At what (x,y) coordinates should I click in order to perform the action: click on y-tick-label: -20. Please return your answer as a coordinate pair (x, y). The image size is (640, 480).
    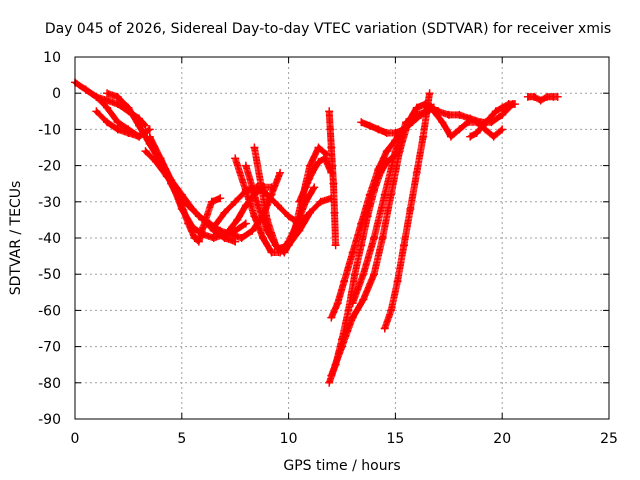
    Looking at the image, I should click on (49, 167).